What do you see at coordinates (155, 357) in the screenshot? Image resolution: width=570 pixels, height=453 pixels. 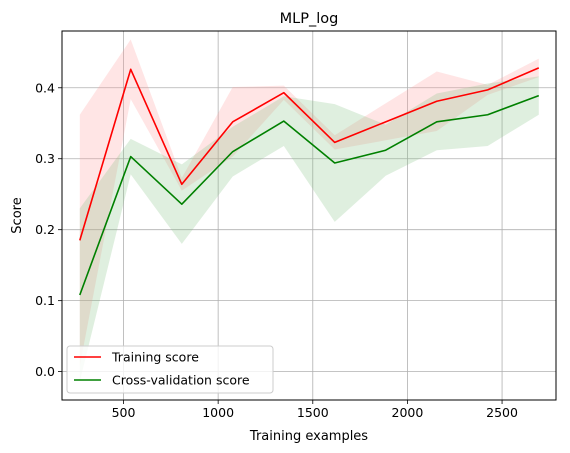 I see `legend-label-training-score: Training score` at bounding box center [155, 357].